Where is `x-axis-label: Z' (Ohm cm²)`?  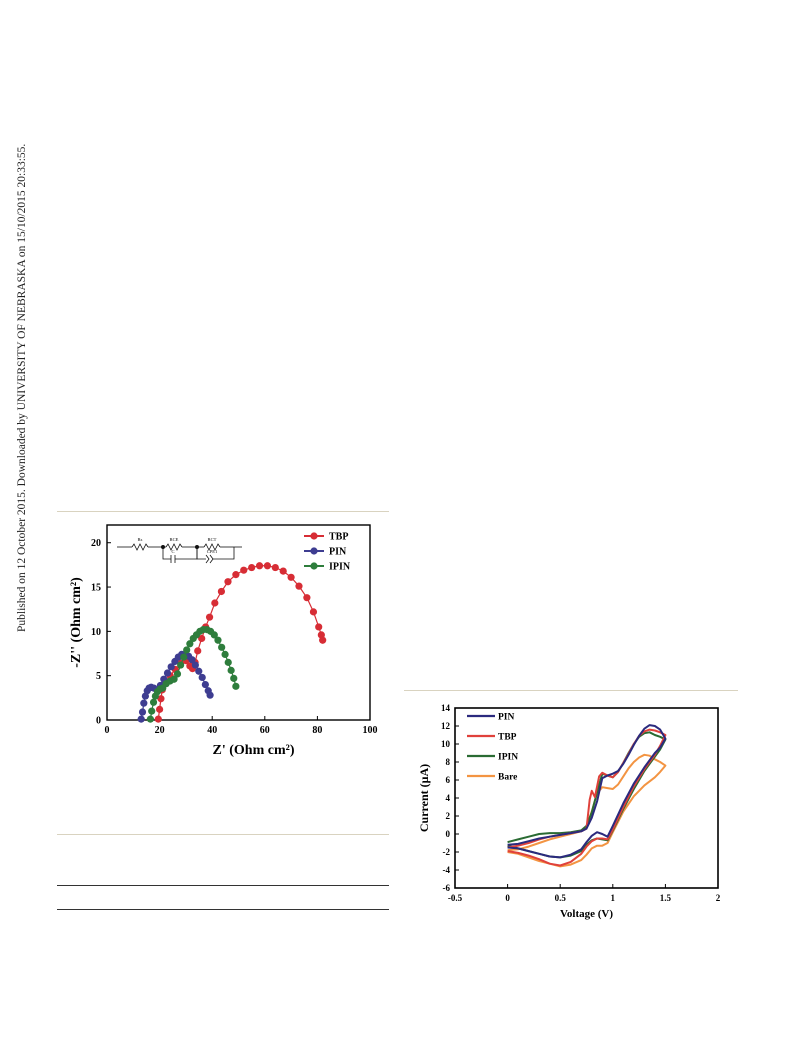
x-axis-label: Z' (Ohm cm²) is located at coordinates (254, 750).